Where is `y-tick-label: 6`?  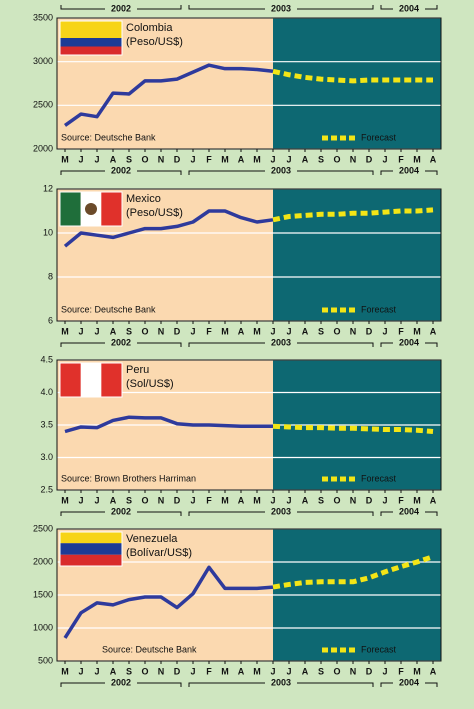 y-tick-label: 6 is located at coordinates (50, 320).